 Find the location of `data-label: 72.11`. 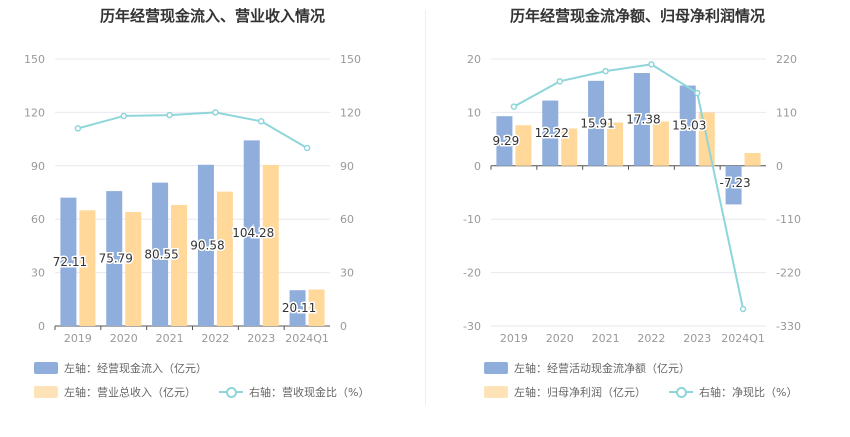

data-label: 72.11 is located at coordinates (70, 262).